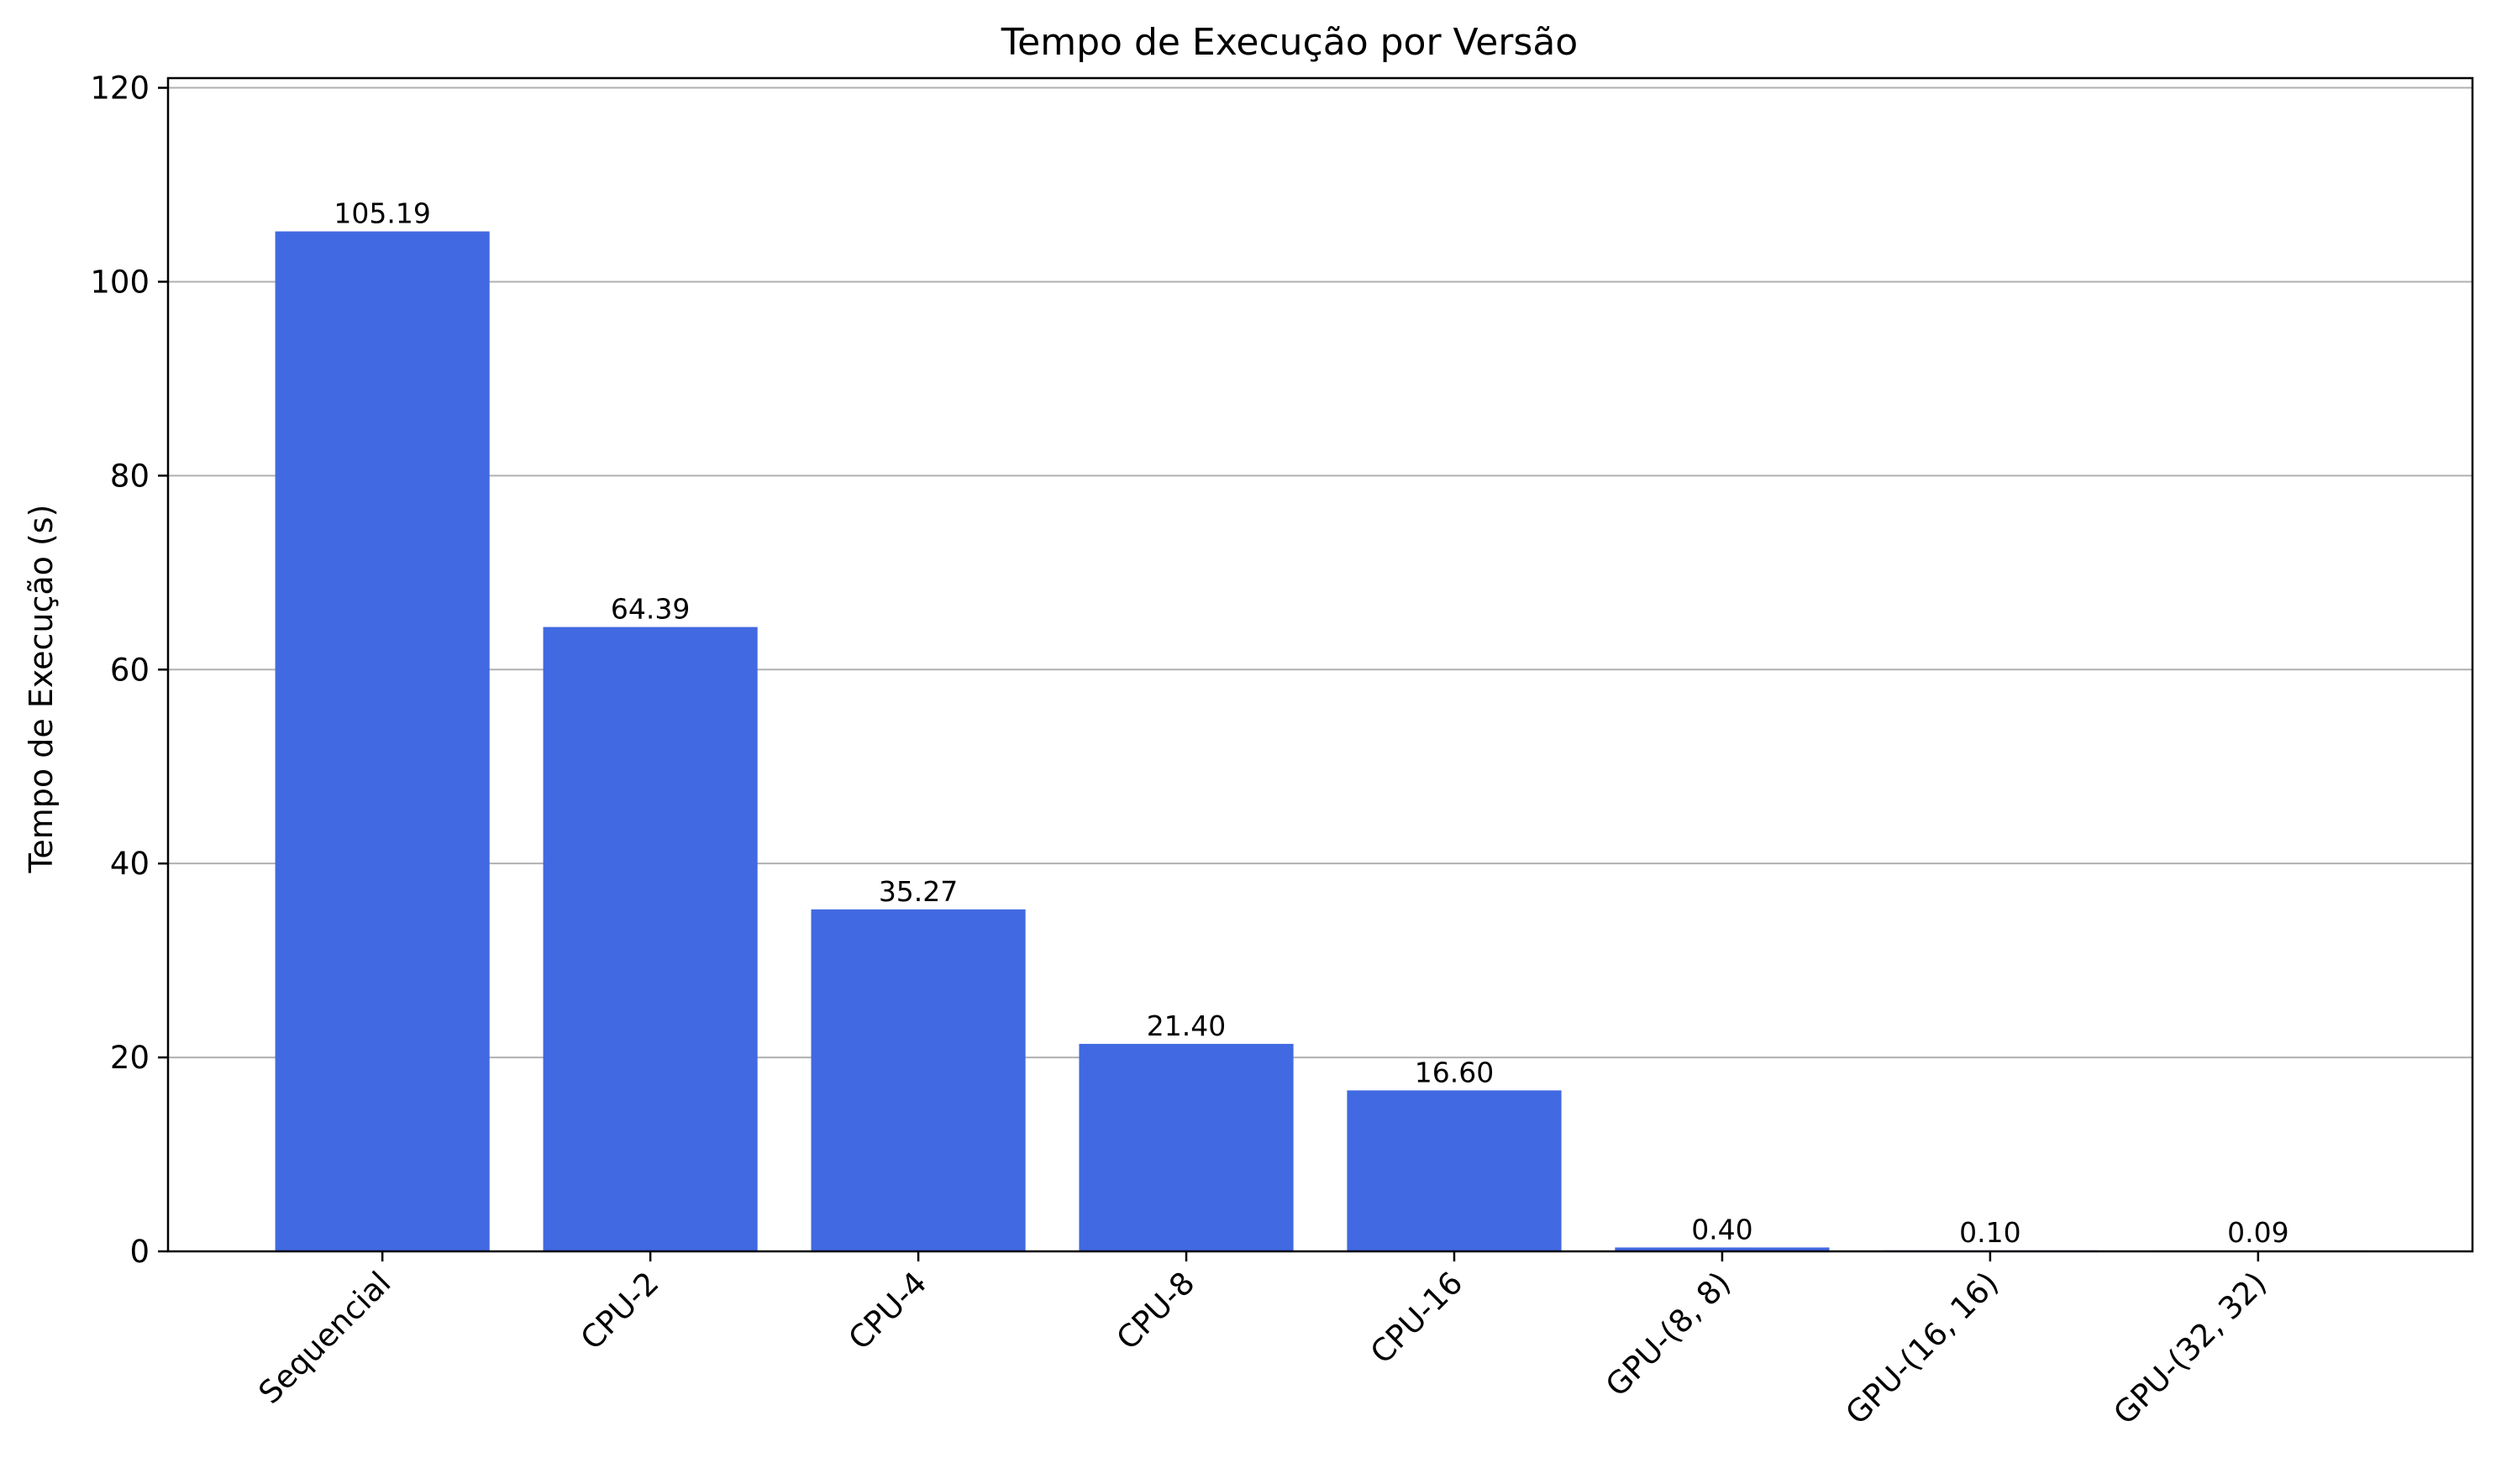 The image size is (2496, 1484). What do you see at coordinates (1722, 1229) in the screenshot?
I see `data-label: 0.40` at bounding box center [1722, 1229].